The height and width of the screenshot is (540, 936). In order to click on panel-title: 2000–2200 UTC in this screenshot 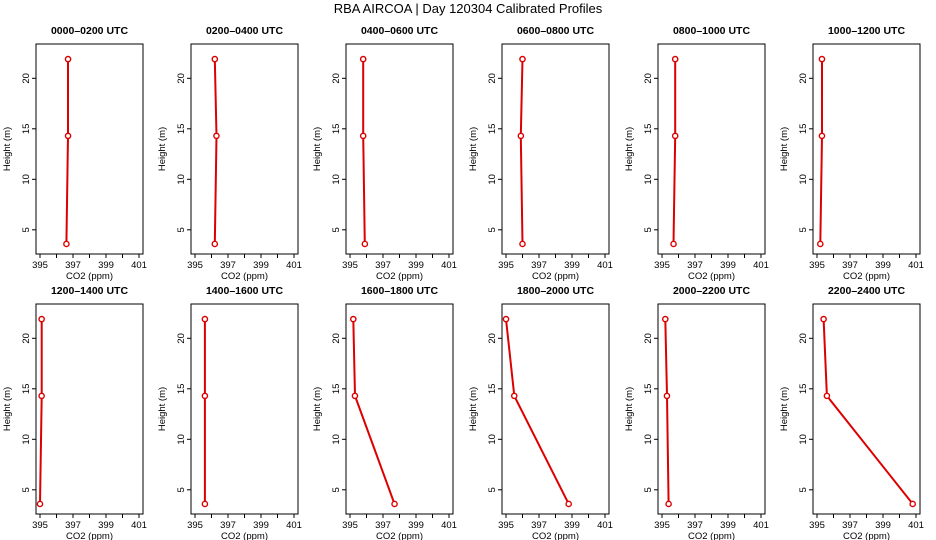, I will do `click(711, 291)`.